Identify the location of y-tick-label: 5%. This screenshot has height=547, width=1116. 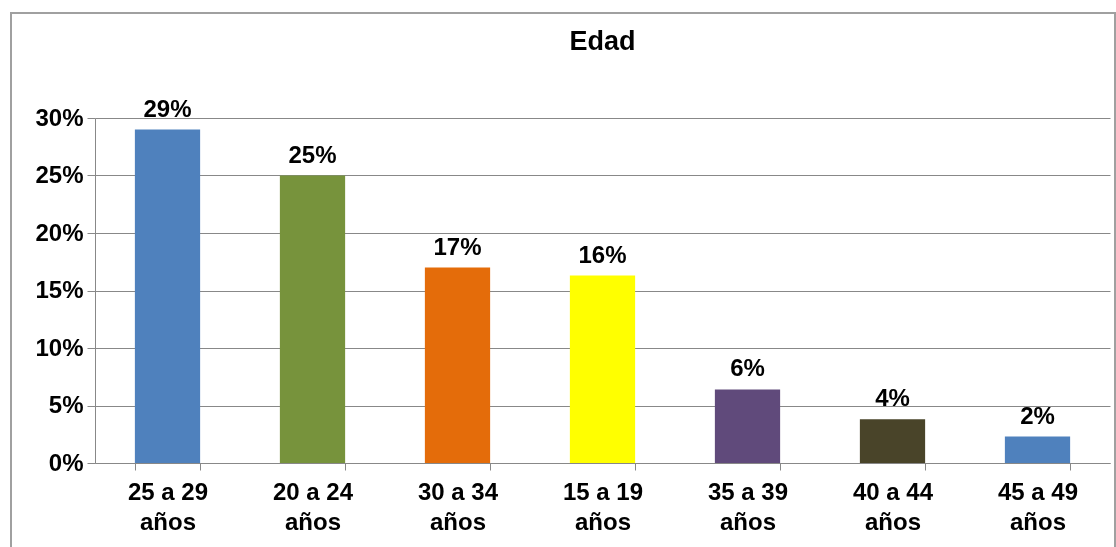
(66, 404).